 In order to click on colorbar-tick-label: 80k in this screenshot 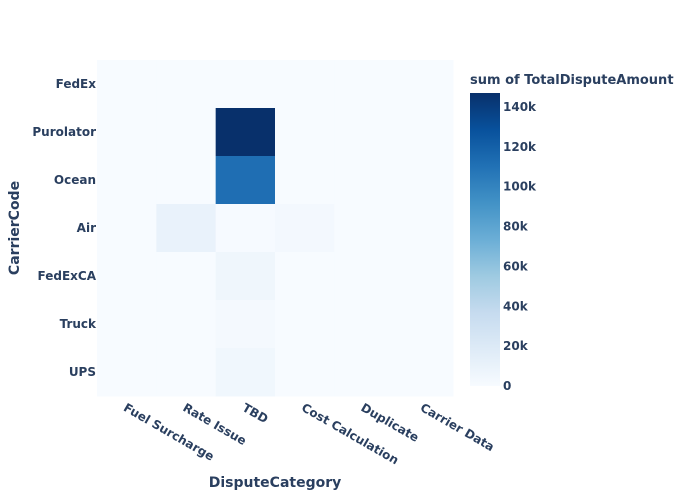, I will do `click(516, 227)`.